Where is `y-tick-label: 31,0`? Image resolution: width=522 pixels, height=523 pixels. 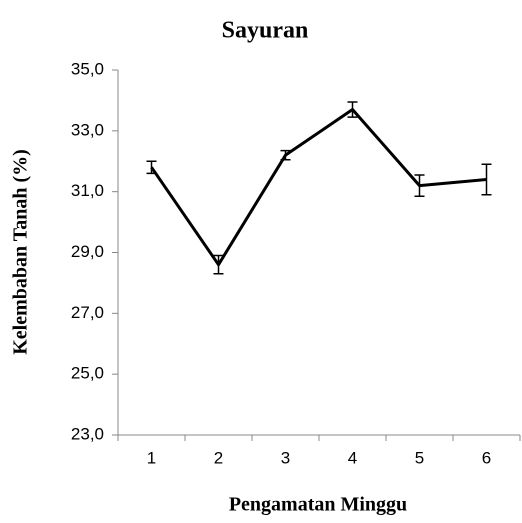
y-tick-label: 31,0 is located at coordinates (87, 190).